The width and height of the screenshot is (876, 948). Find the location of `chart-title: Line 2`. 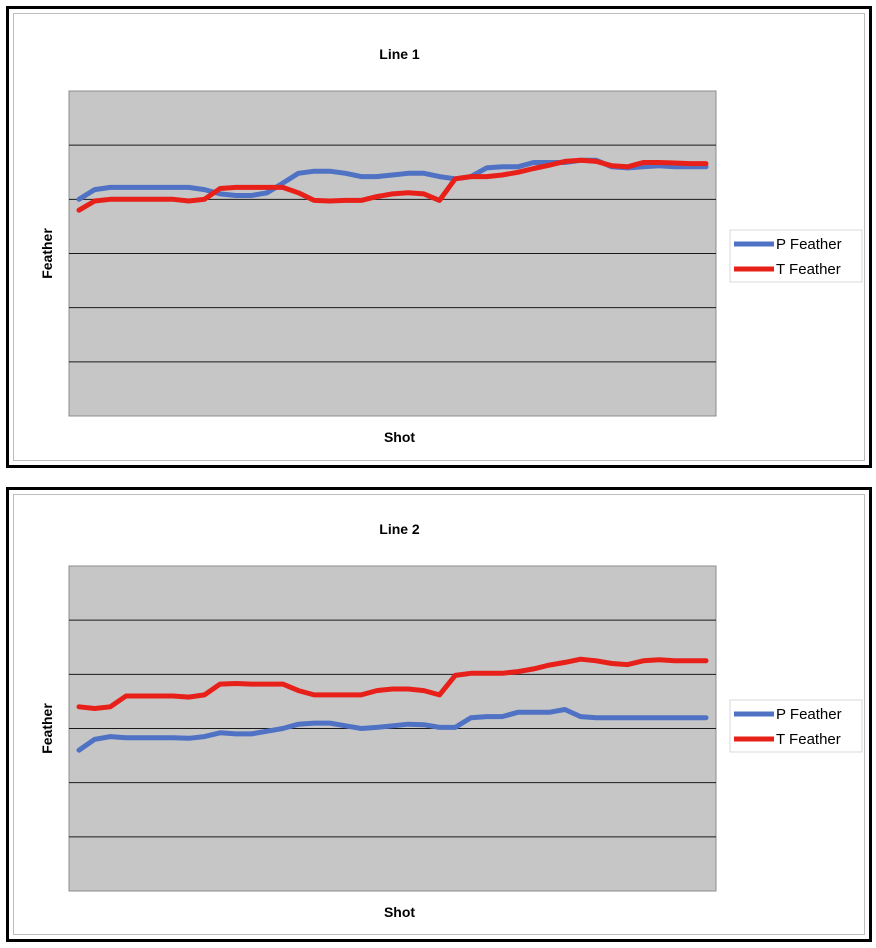

chart-title: Line 2 is located at coordinates (399, 529).